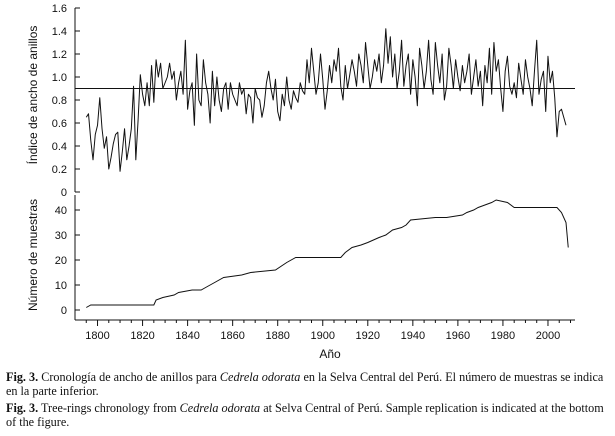 The image size is (615, 436). I want to click on caption-label-en: Fig. 3., so click(22, 408).